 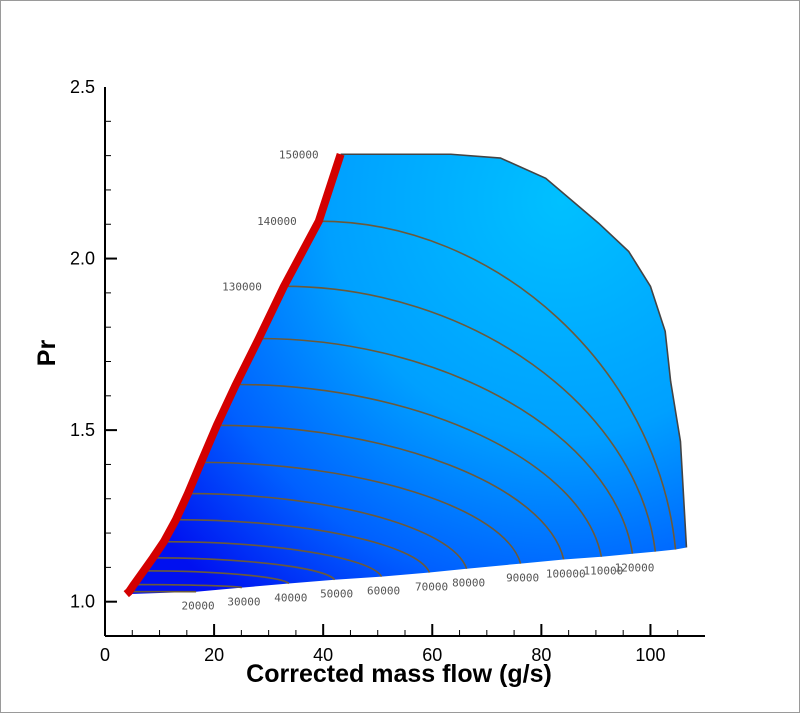 What do you see at coordinates (105, 655) in the screenshot?
I see `x-tick-label: 0` at bounding box center [105, 655].